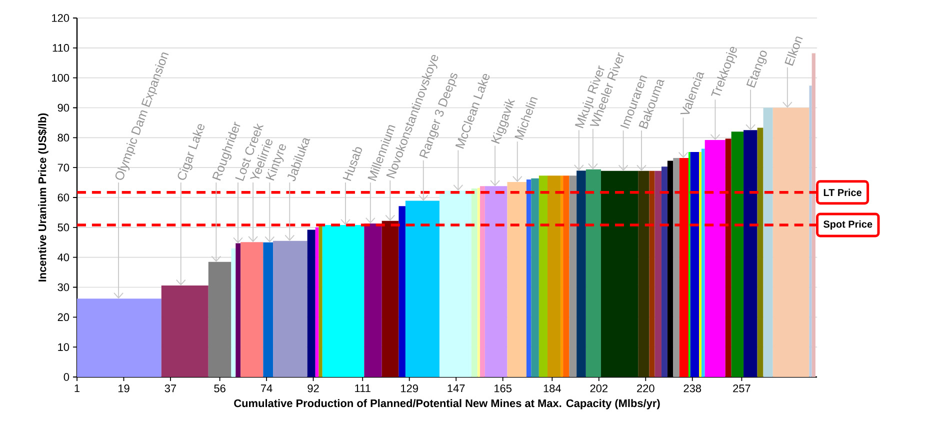 Image resolution: width=931 pixels, height=428 pixels. What do you see at coordinates (741, 388) in the screenshot?
I see `x-tick-label: 257` at bounding box center [741, 388].